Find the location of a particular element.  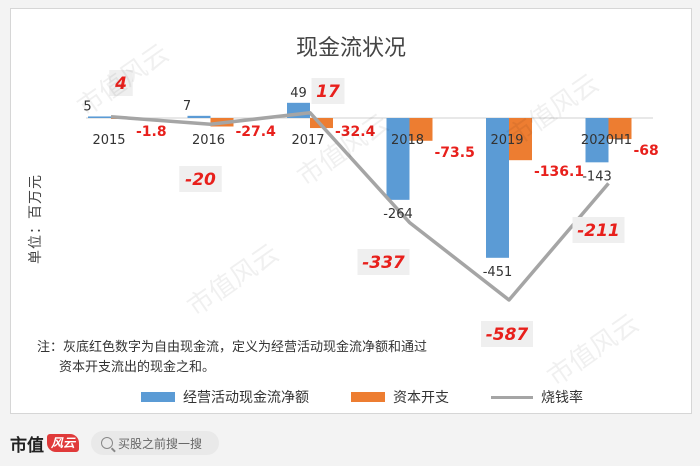

legend: 经营活动现金流净额 资本开支 烧钱率 is located at coordinates (383, 397).